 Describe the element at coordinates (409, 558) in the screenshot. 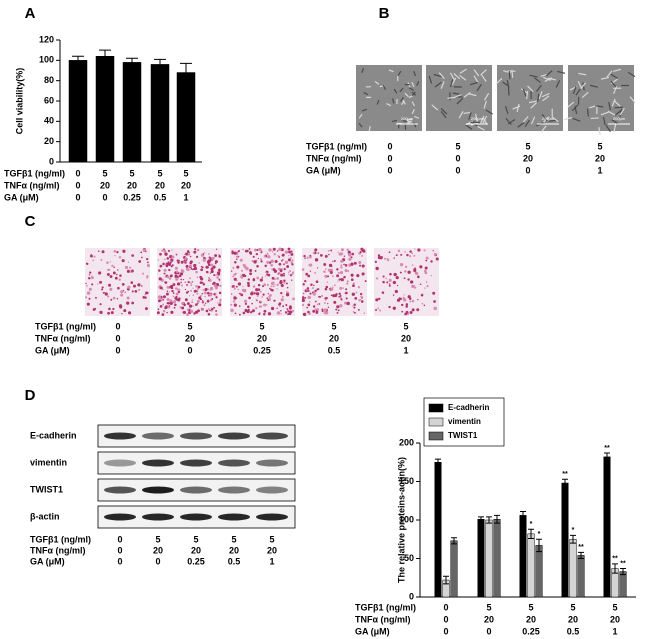

I see `y-tick-label: 50` at that location.